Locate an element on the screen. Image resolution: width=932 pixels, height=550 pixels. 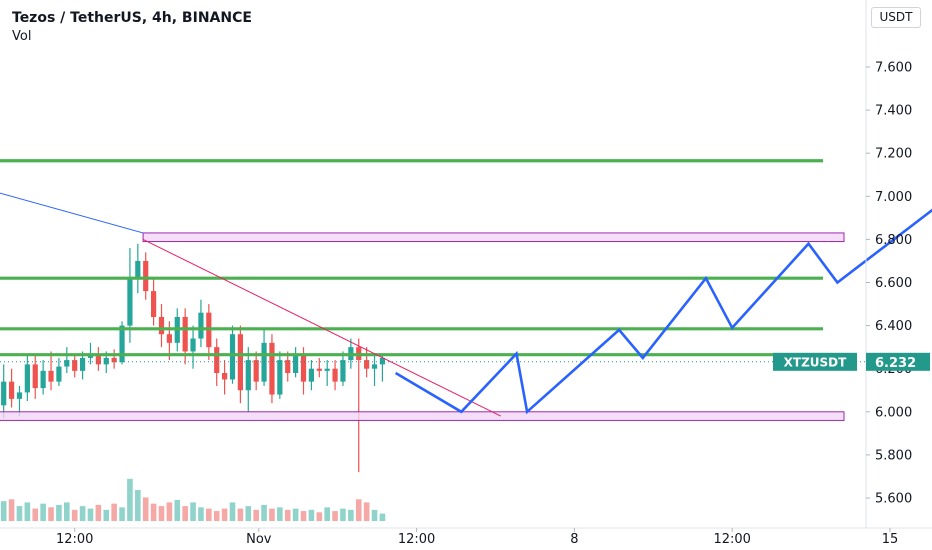
price-tick-label: 6.400 is located at coordinates (893, 326).